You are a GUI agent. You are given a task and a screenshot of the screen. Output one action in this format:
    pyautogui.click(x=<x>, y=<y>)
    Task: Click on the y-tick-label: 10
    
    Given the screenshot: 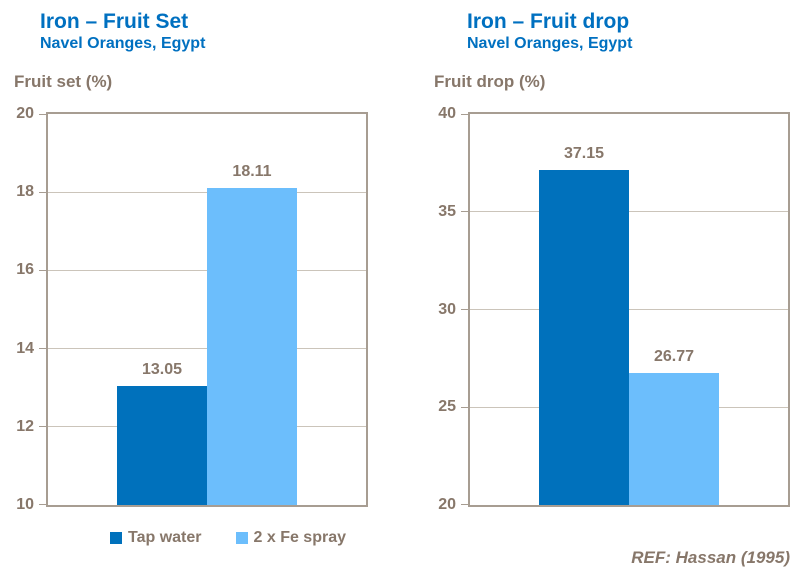 What is the action you would take?
    pyautogui.click(x=25, y=504)
    